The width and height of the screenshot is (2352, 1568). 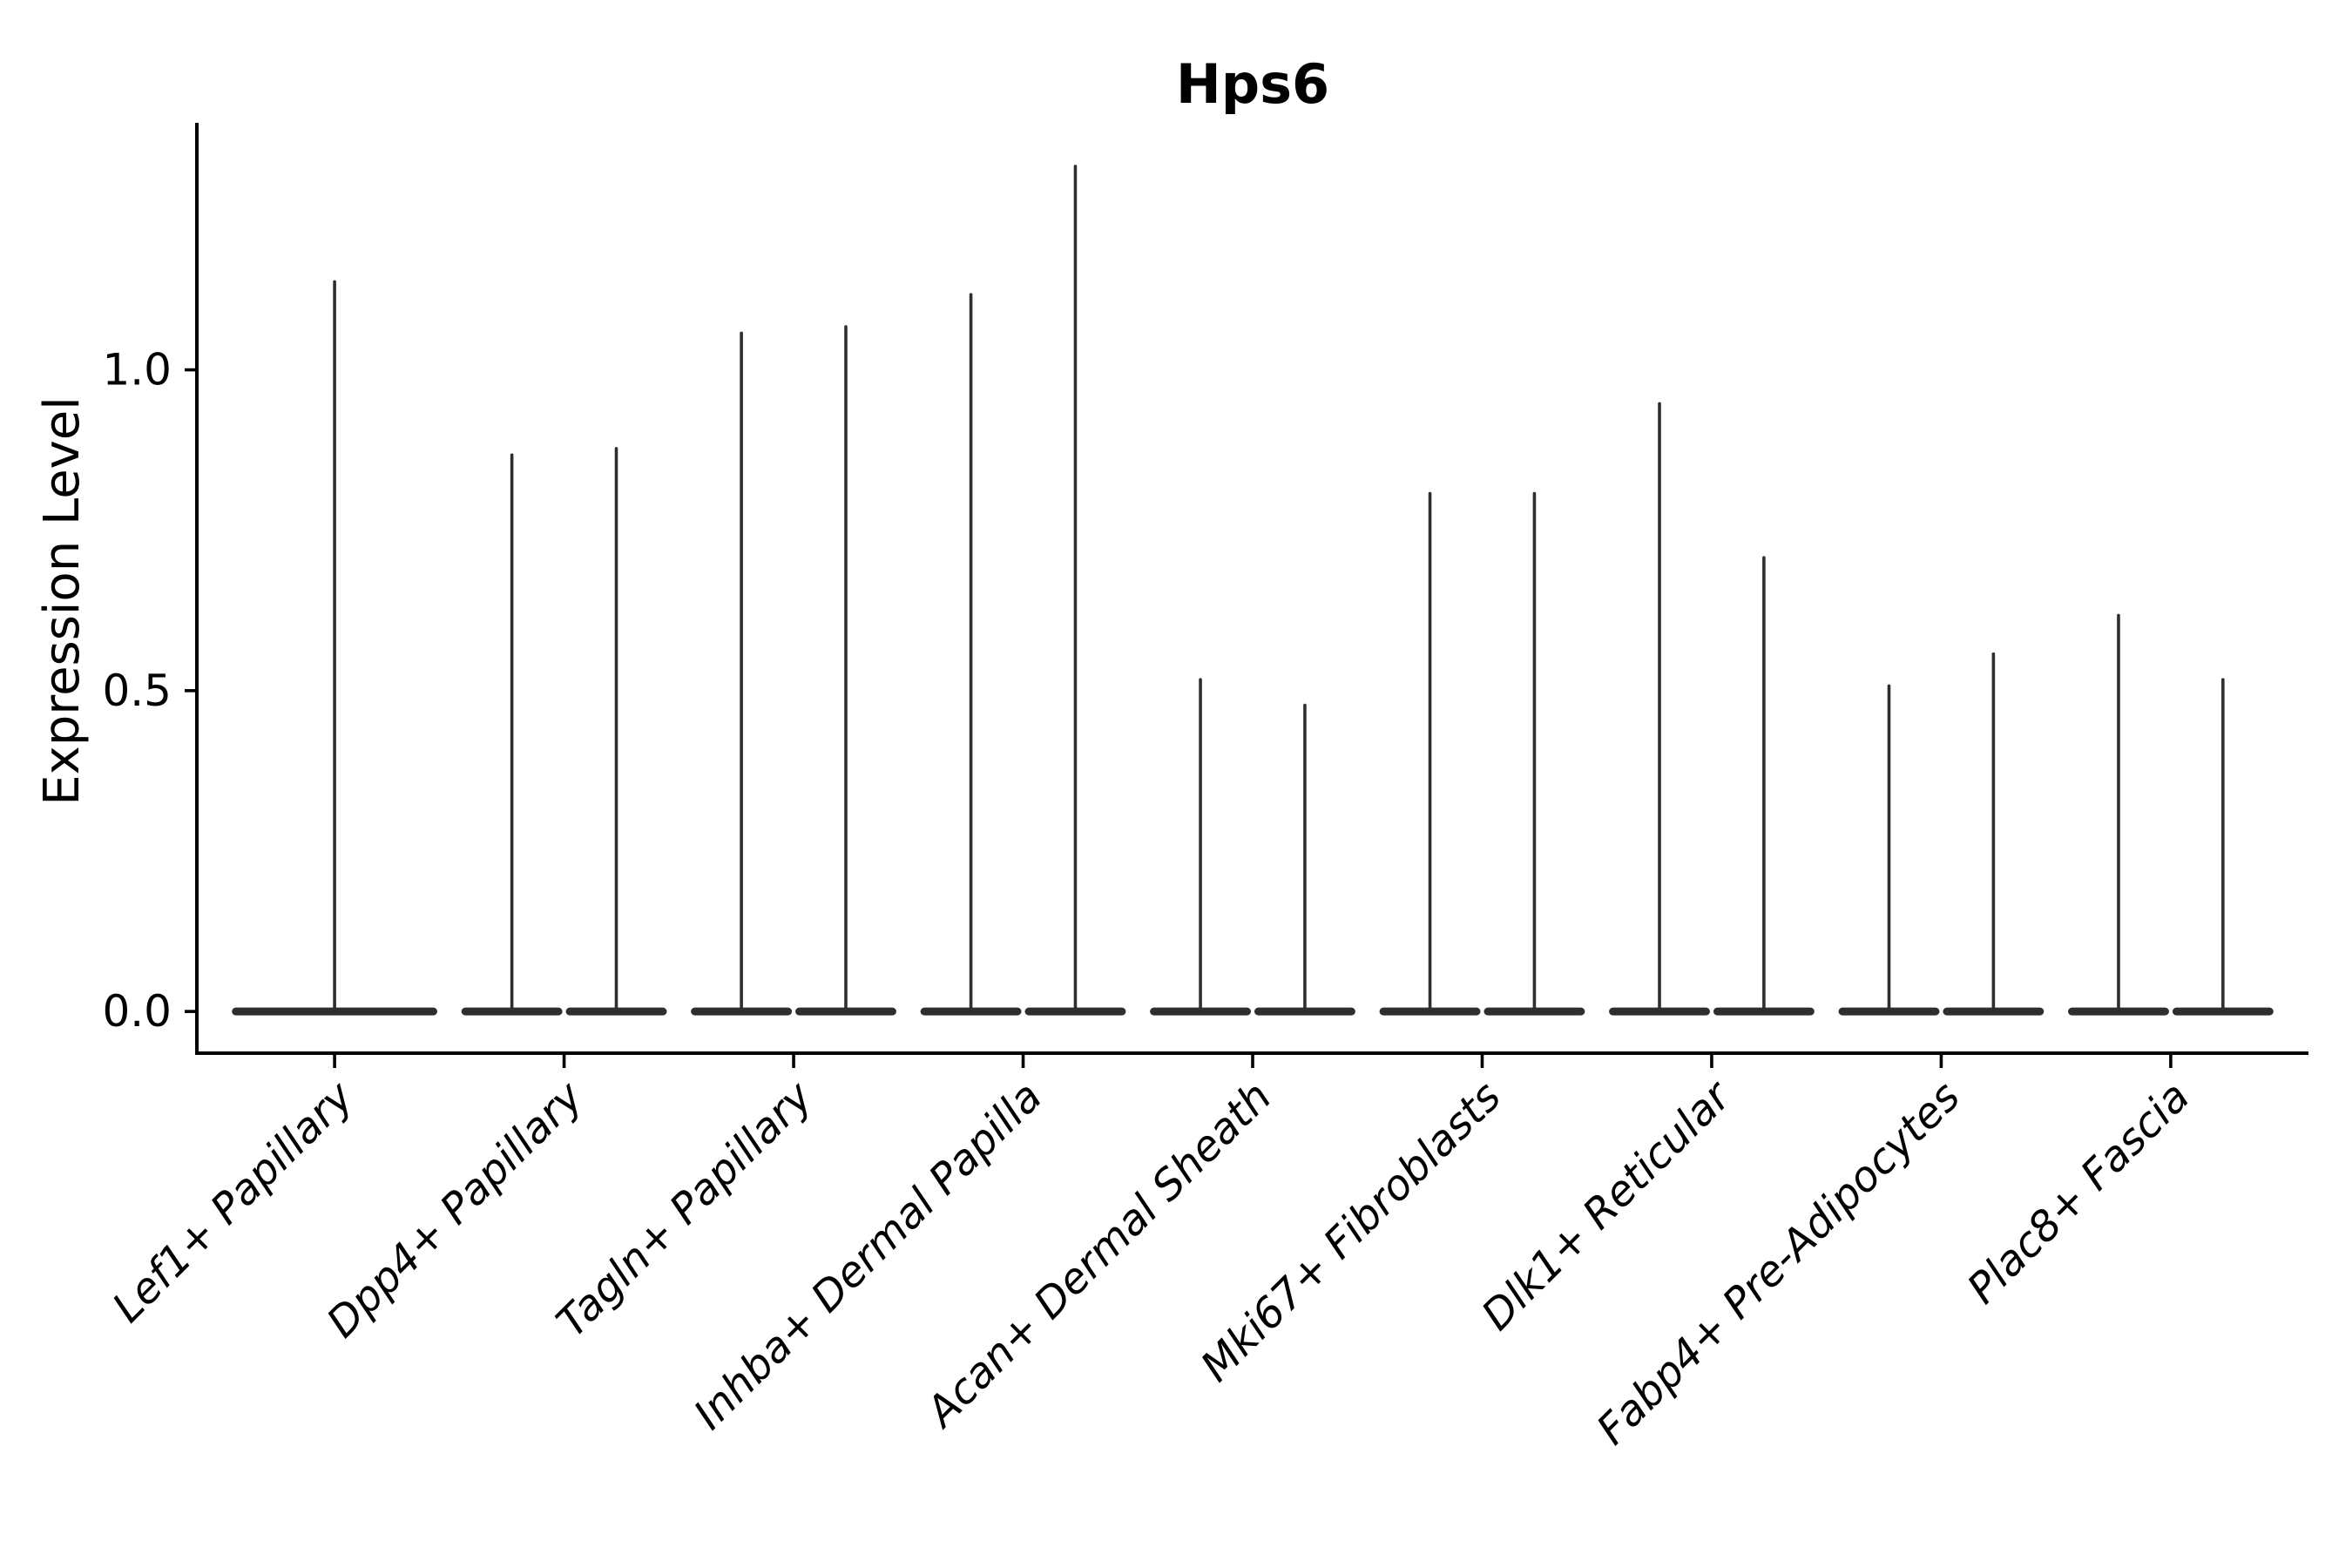 I want to click on y-tick-label: 0.5, so click(x=137, y=691).